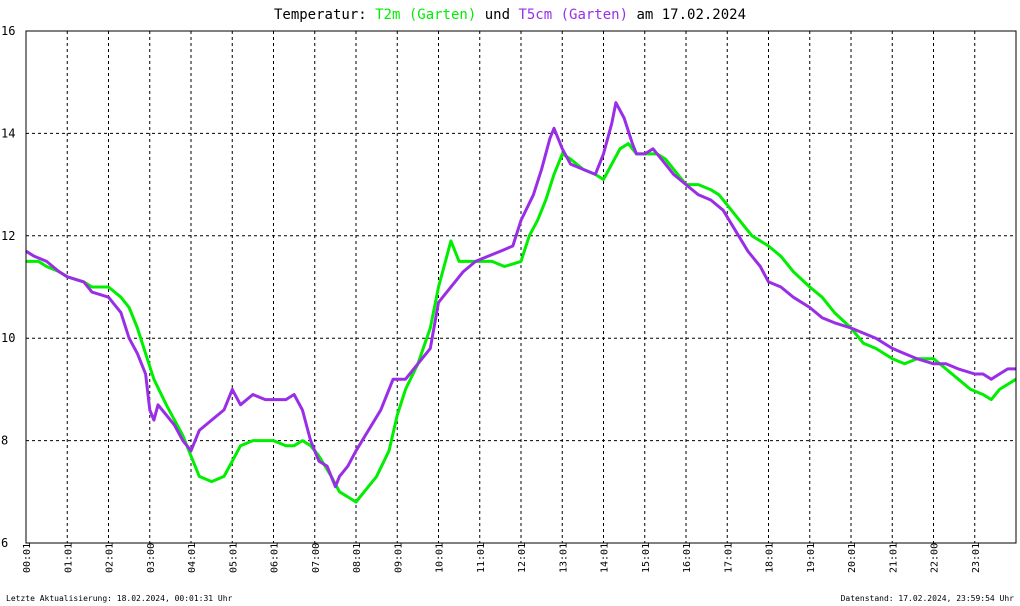 The image size is (1020, 606). What do you see at coordinates (893, 558) in the screenshot?
I see `x-tick-label: 21:01` at bounding box center [893, 558].